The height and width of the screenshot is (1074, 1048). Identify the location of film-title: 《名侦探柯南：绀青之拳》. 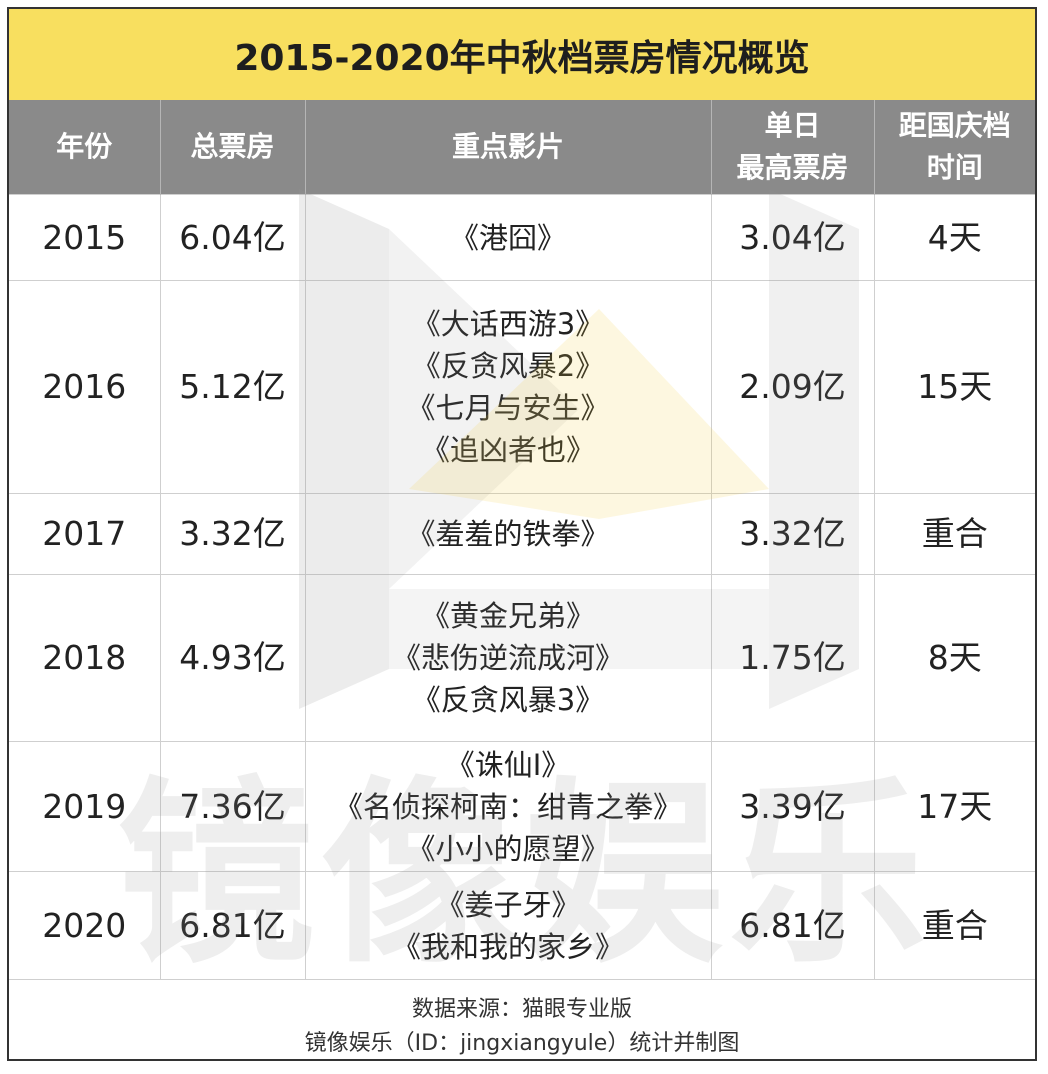
(507, 806).